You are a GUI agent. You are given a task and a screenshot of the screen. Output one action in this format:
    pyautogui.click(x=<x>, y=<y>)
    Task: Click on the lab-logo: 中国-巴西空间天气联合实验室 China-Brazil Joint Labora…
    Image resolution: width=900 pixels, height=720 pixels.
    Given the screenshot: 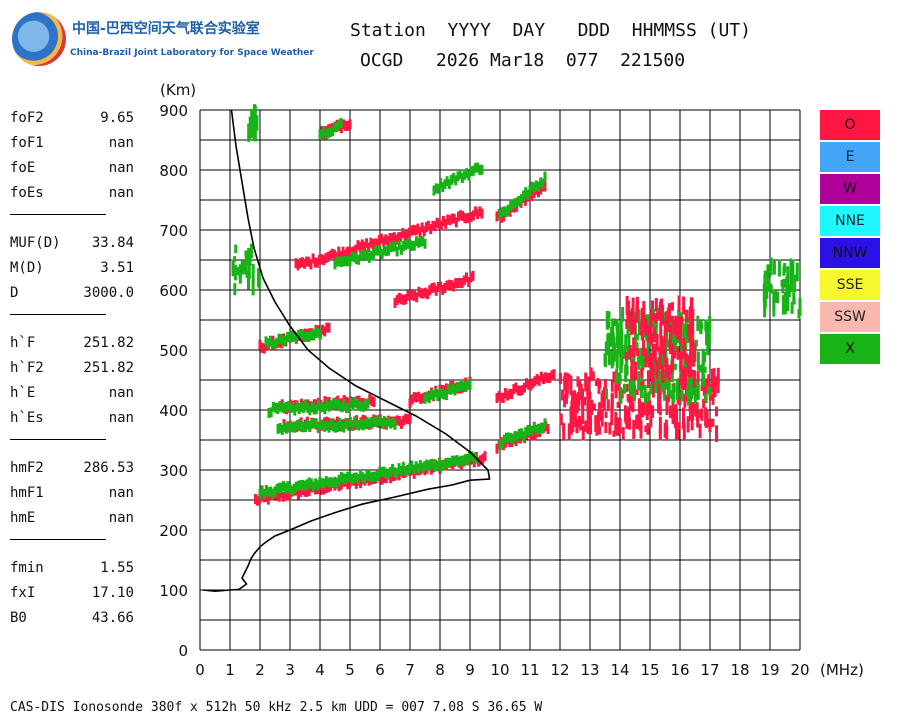 What is the action you would take?
    pyautogui.click(x=163, y=41)
    